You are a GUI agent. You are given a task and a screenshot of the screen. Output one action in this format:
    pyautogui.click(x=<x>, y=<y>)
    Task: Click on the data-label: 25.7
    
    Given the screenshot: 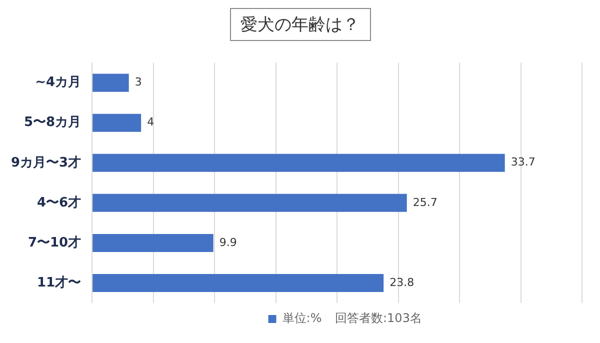 What is the action you would take?
    pyautogui.click(x=425, y=202)
    